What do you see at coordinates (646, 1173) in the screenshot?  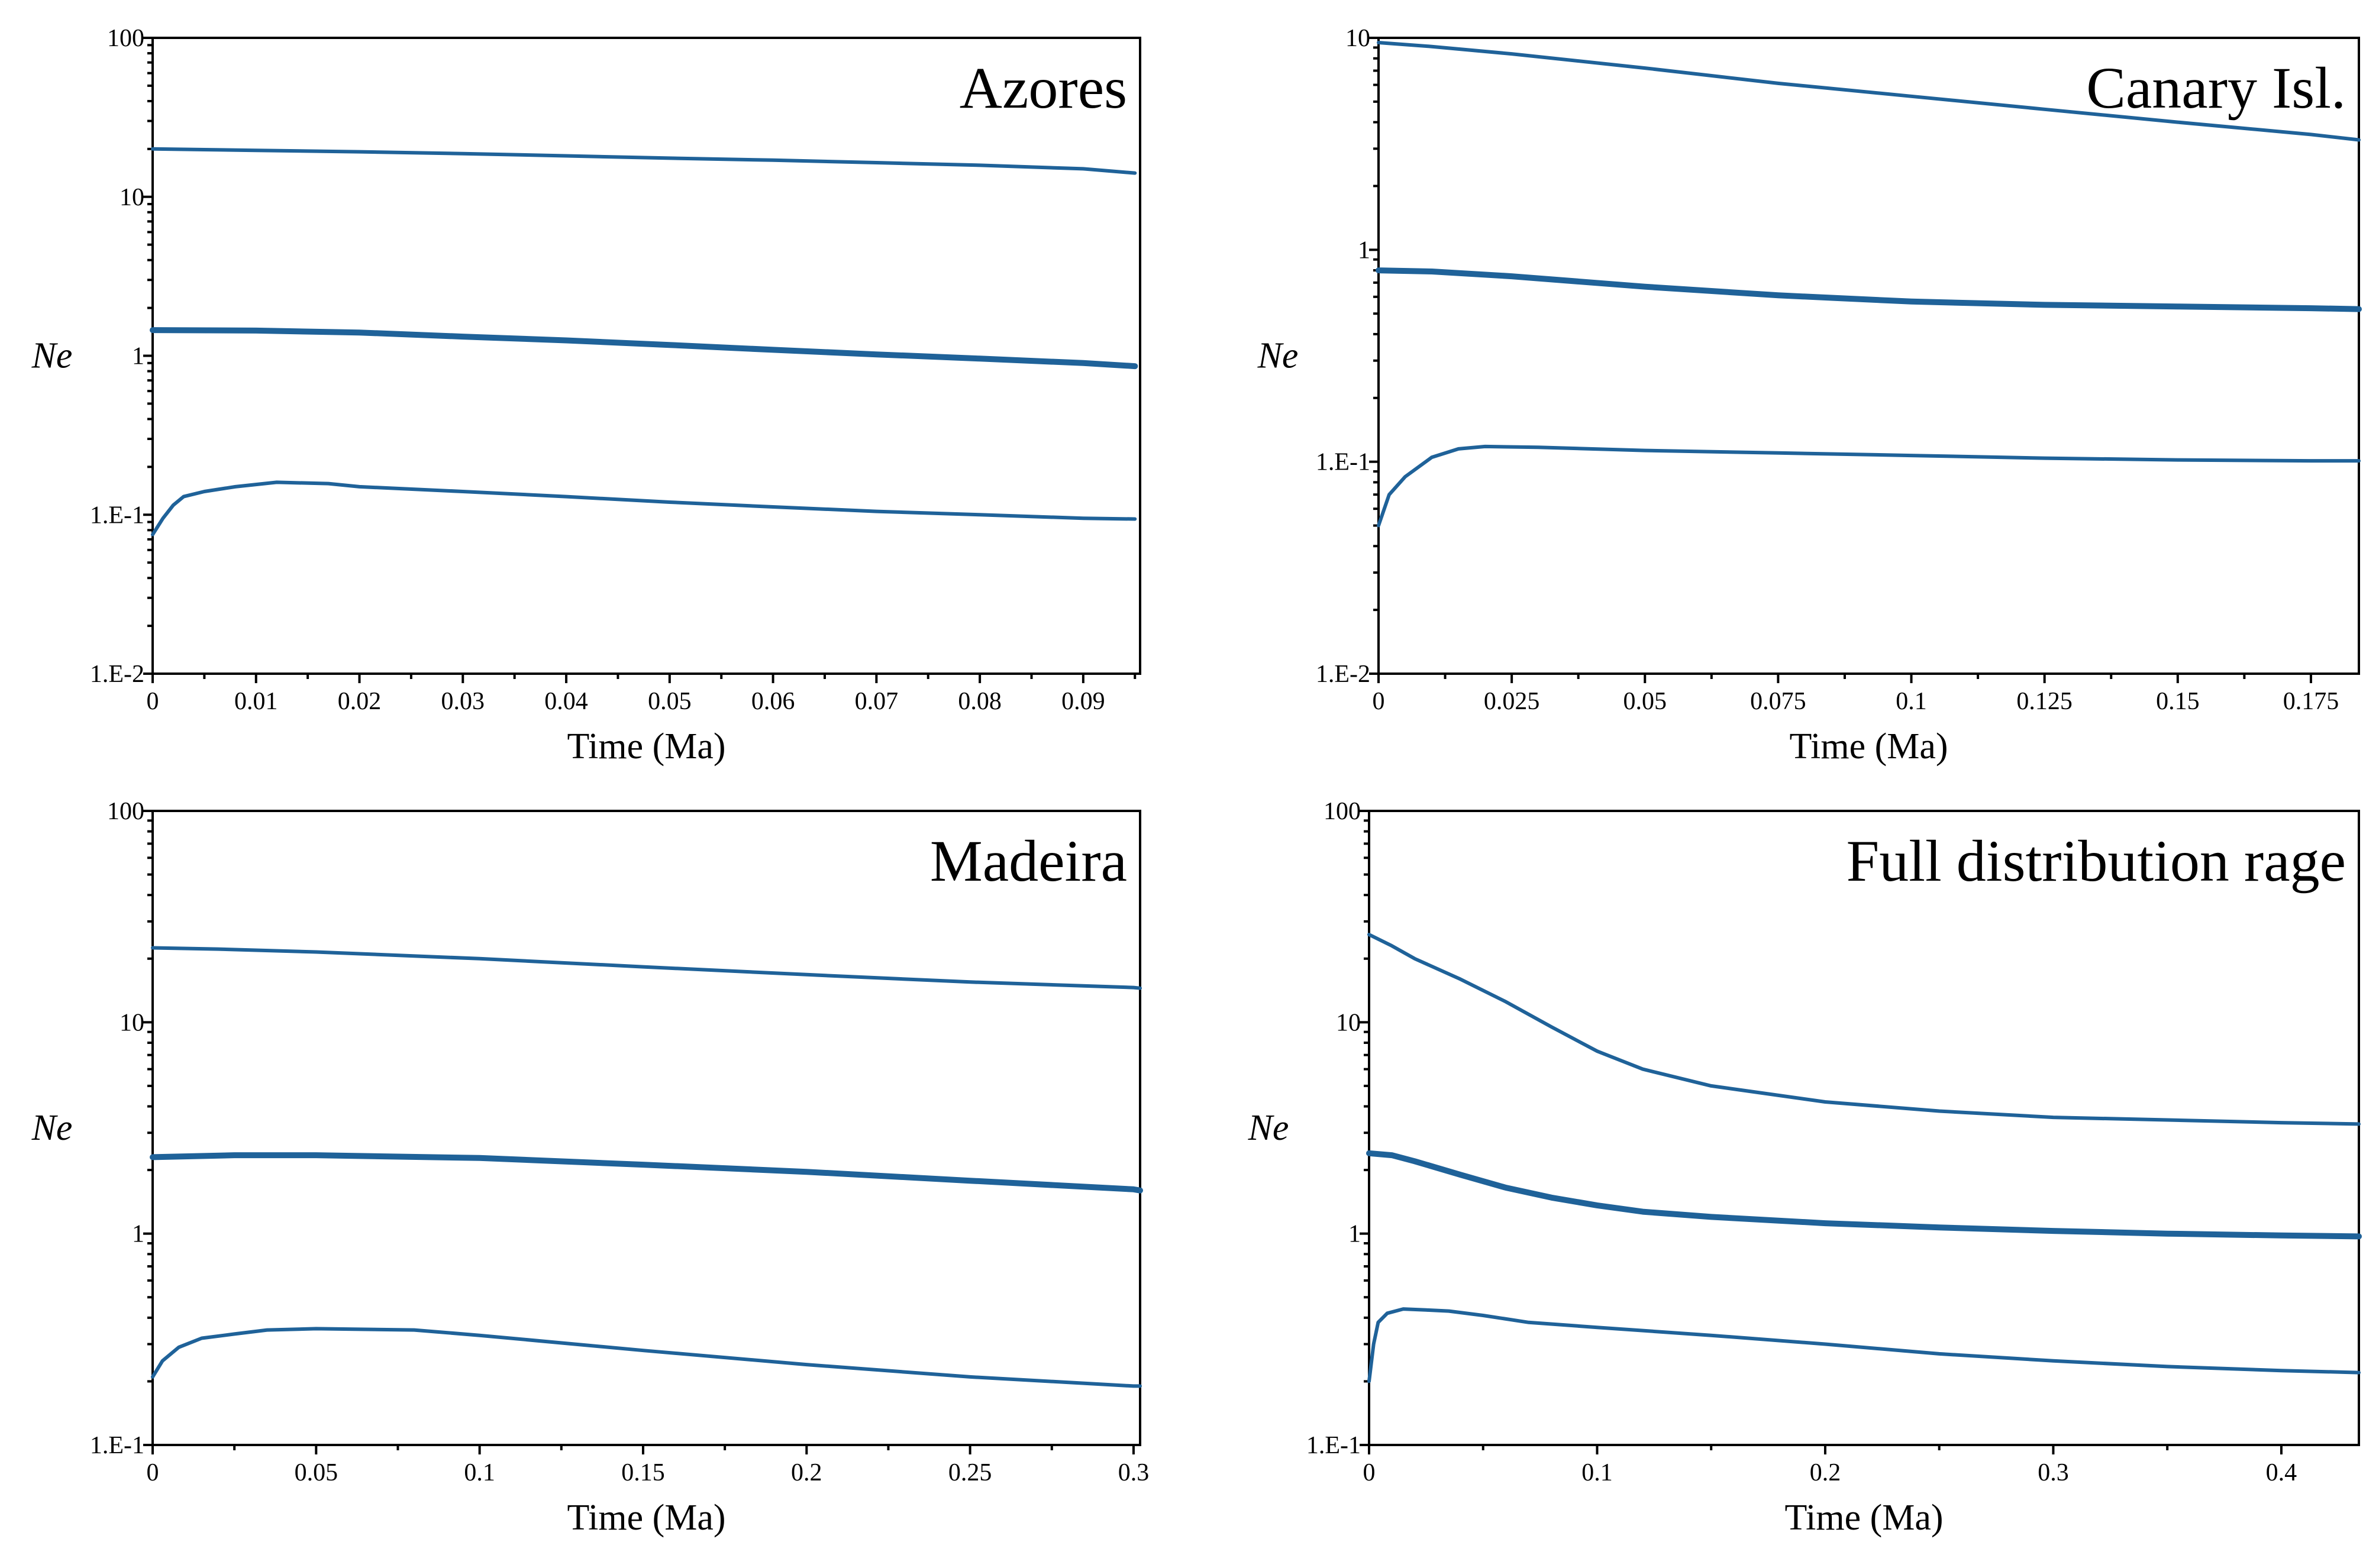 I see `madeira-series-median` at bounding box center [646, 1173].